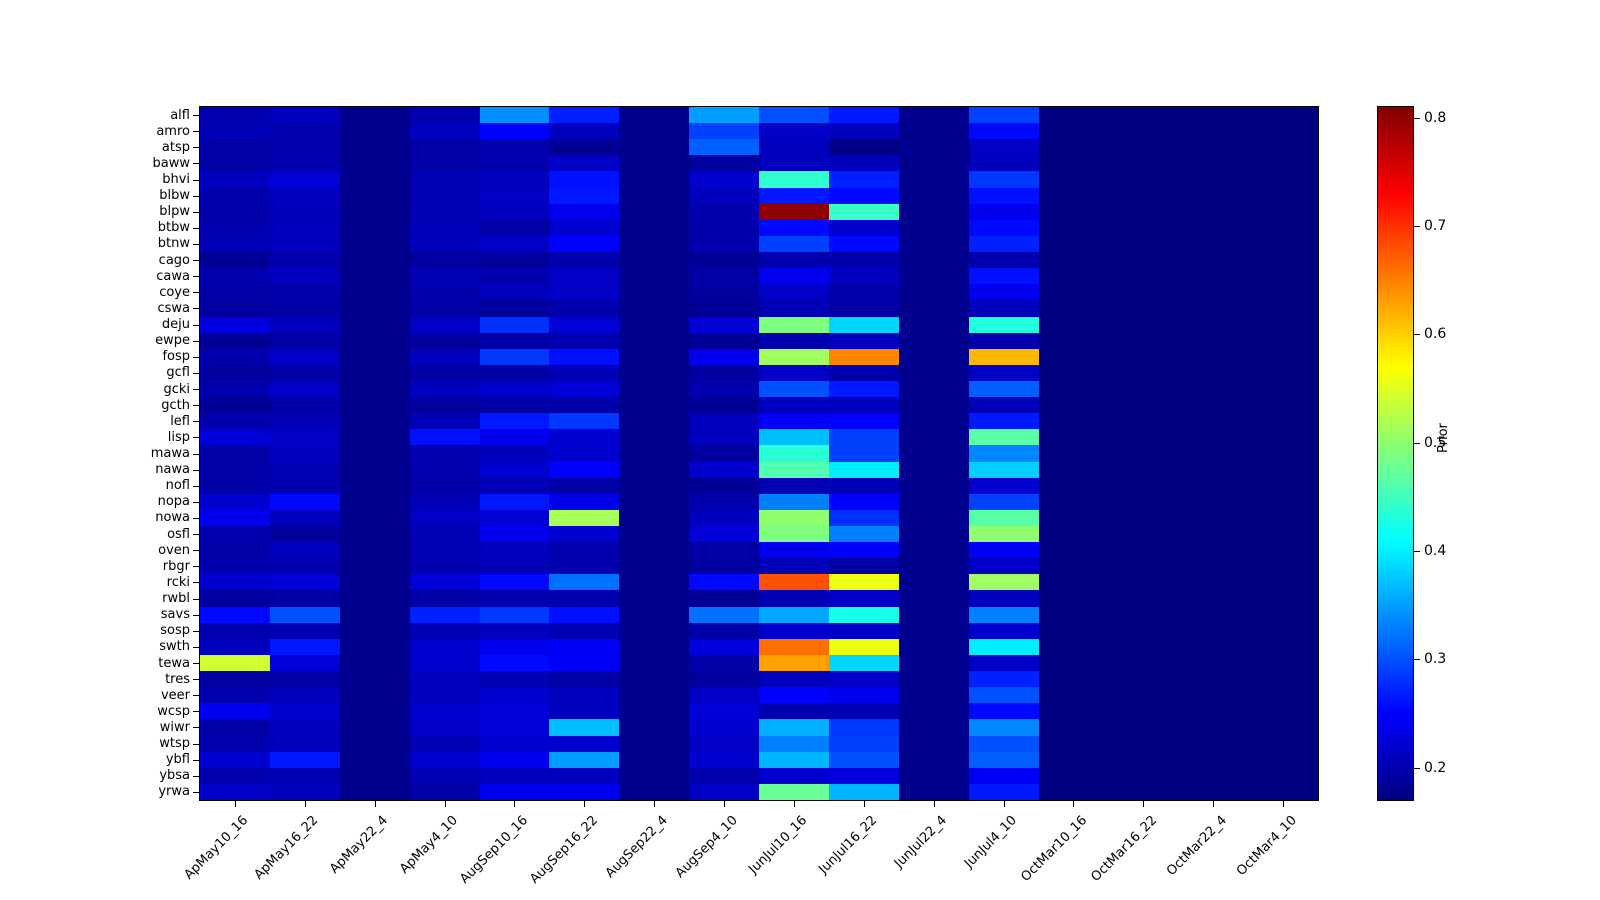  What do you see at coordinates (1074, 804) in the screenshot?
I see `x-tick-mark` at bounding box center [1074, 804].